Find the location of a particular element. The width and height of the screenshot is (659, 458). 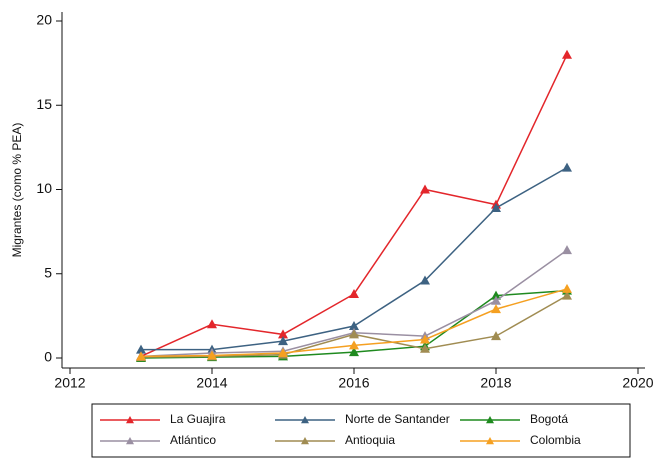

y-tick-label: 10 is located at coordinates (44, 188).